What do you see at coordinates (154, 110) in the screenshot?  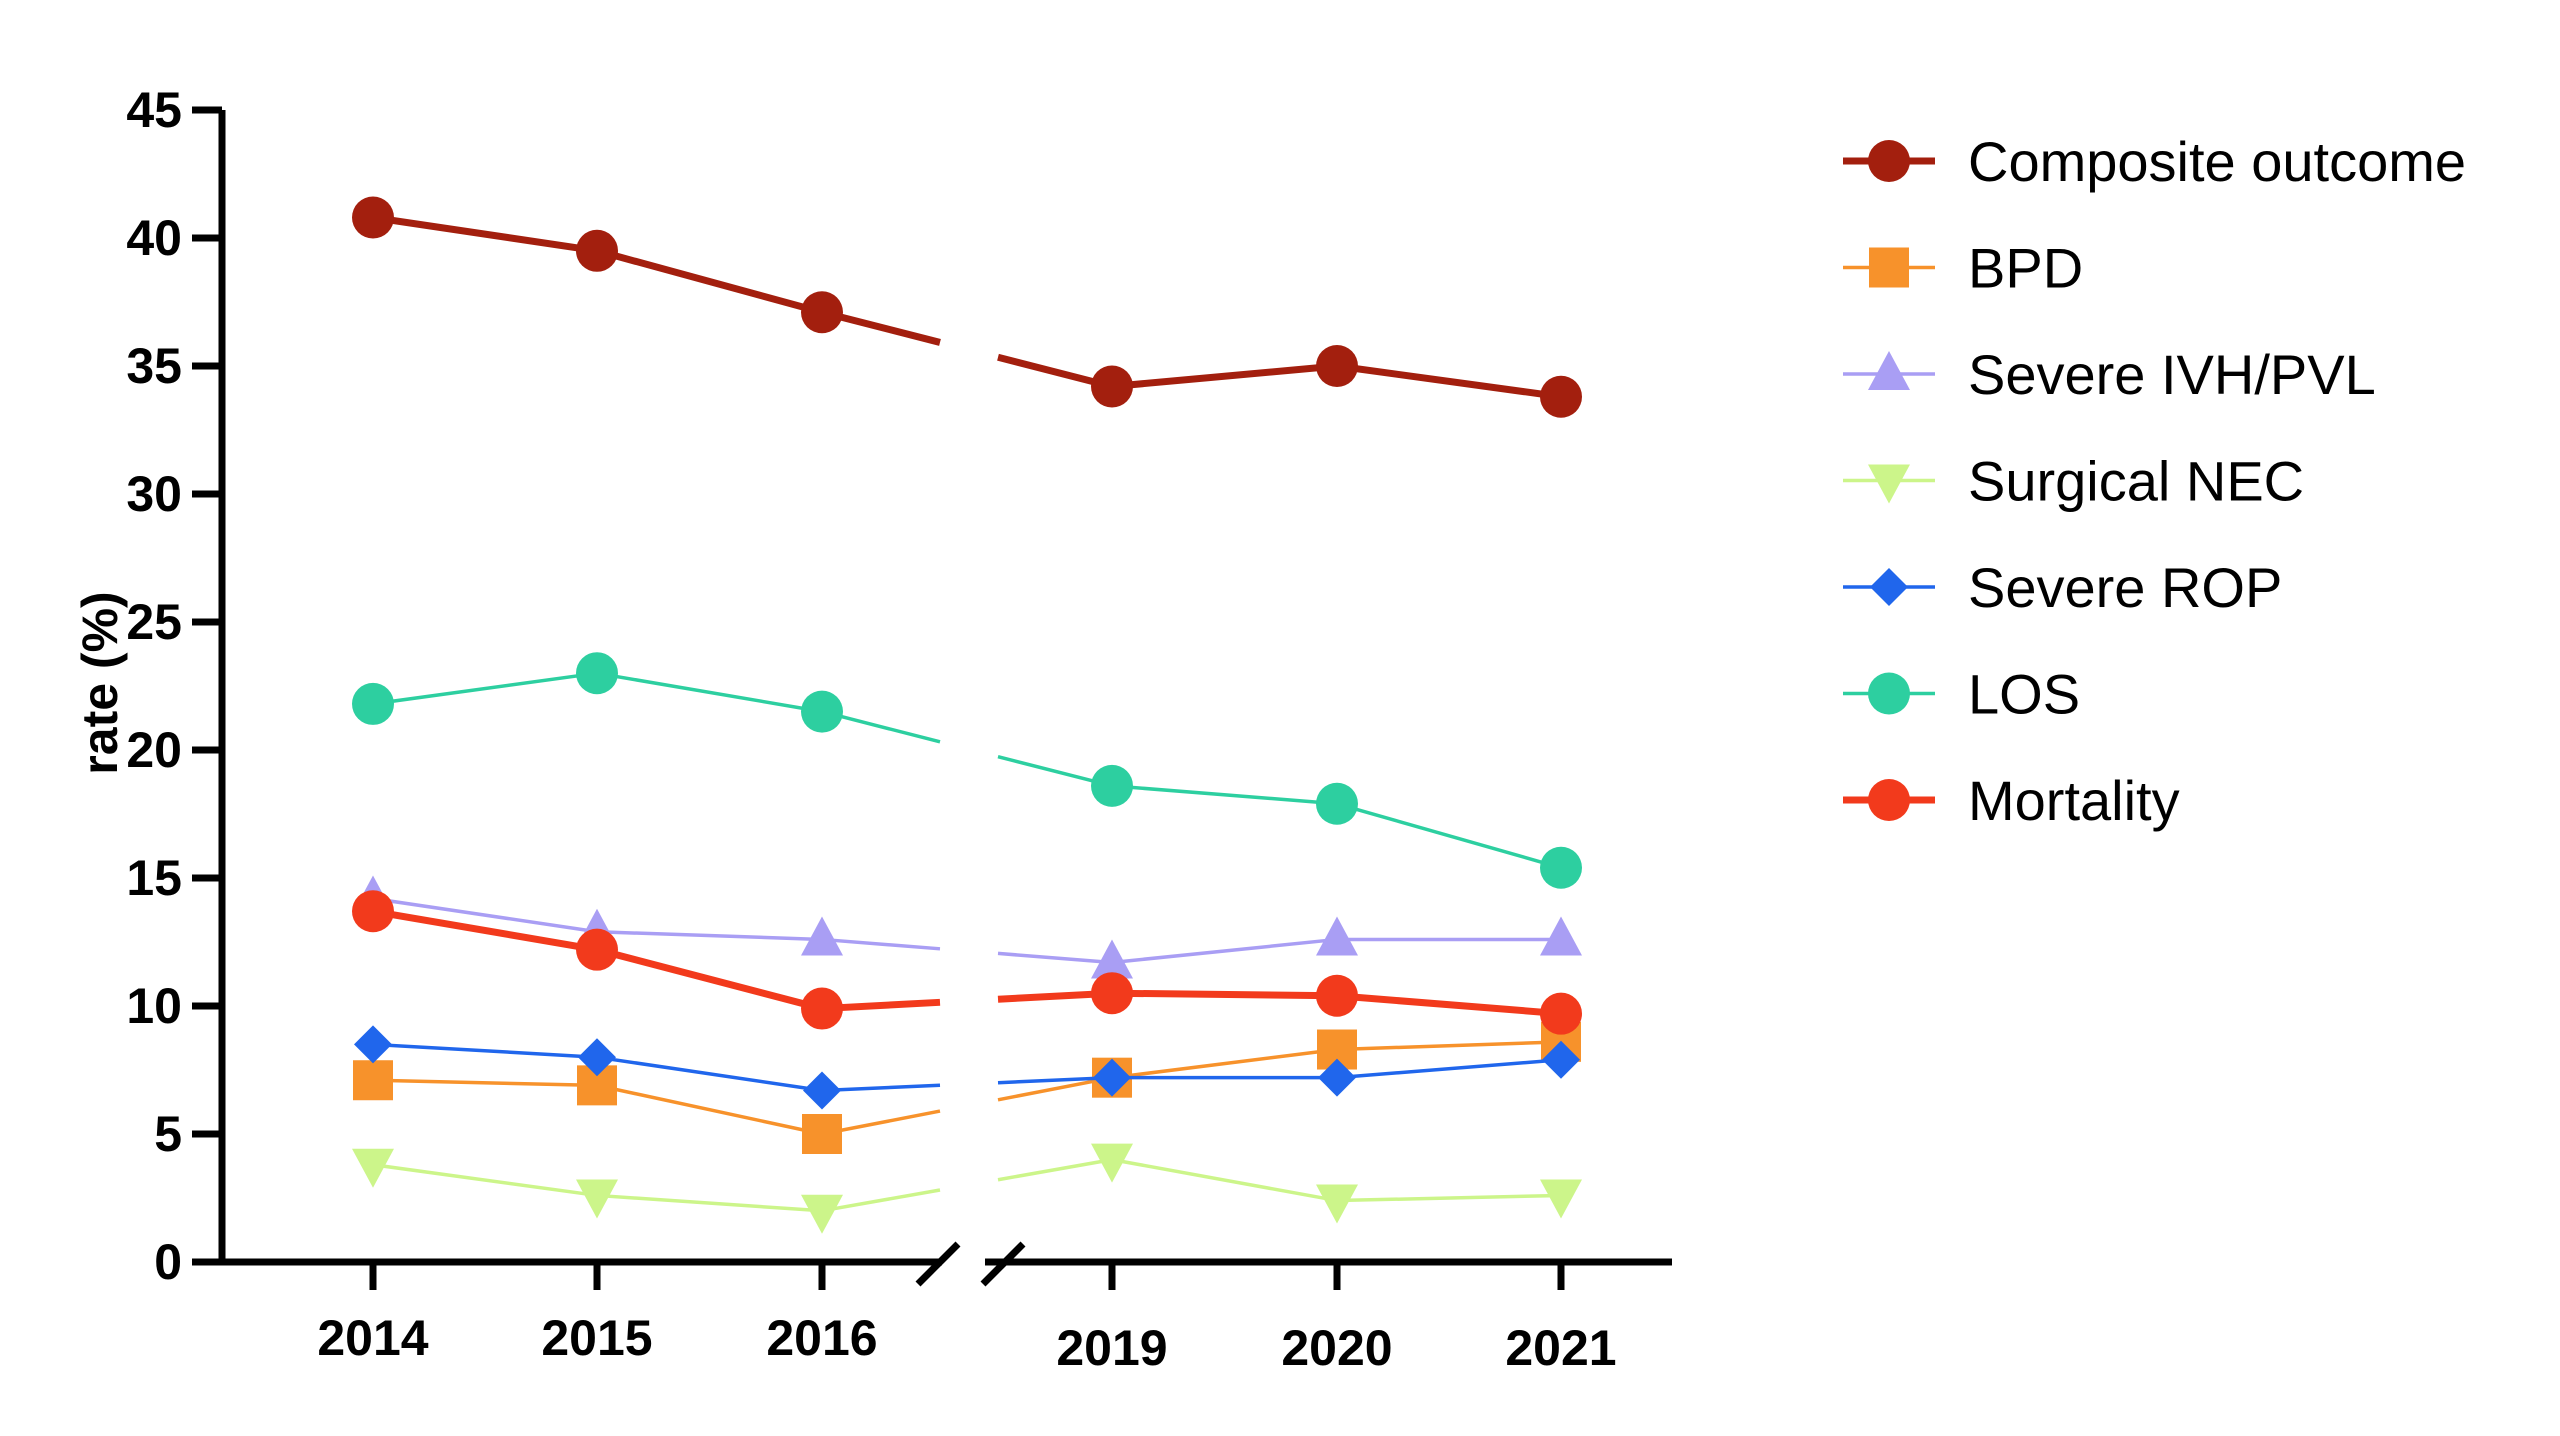 I see `y-tick-label: 45` at bounding box center [154, 110].